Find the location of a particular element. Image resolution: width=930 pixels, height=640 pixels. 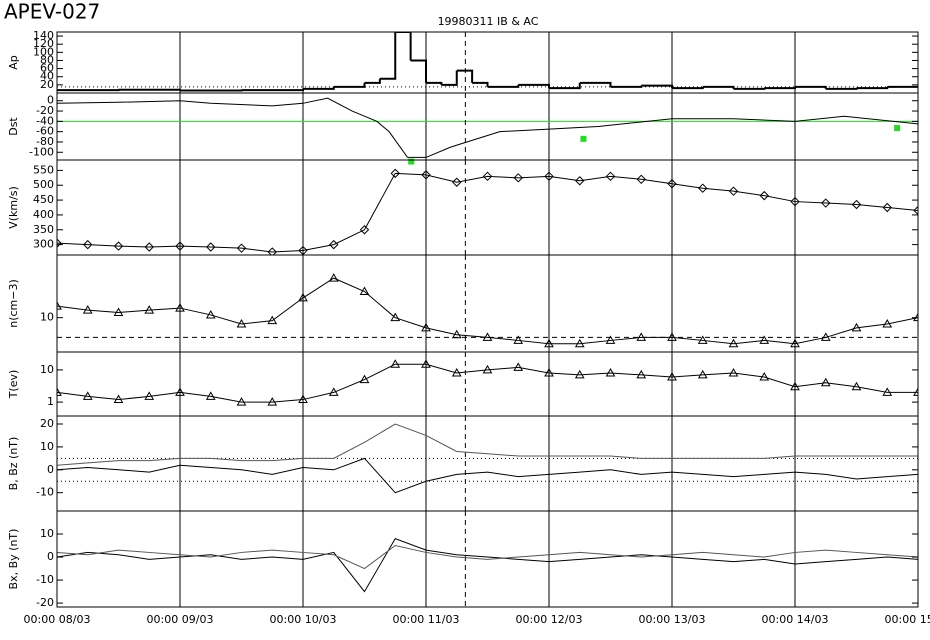

y-axis-label: Ap is located at coordinates (13, 62).